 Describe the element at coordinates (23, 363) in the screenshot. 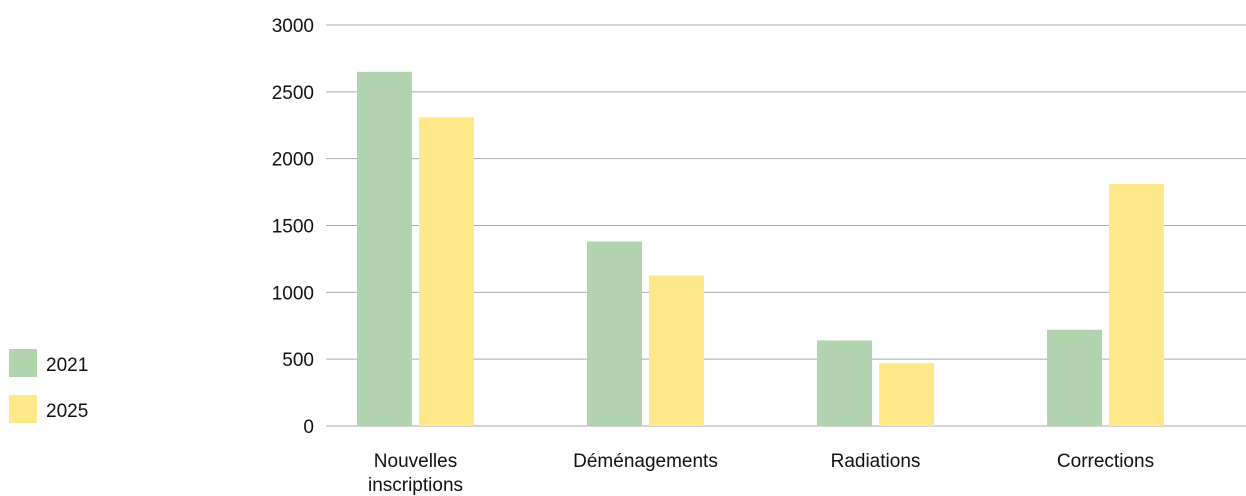

I see `legend-swatch-2021` at that location.